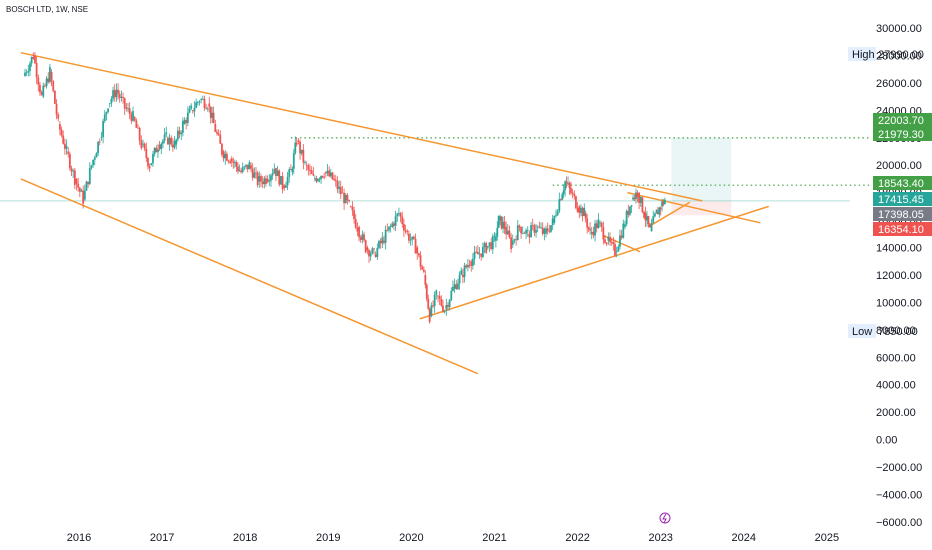 The height and width of the screenshot is (550, 932). Describe the element at coordinates (862, 332) in the screenshot. I see `low-label: Low` at that location.